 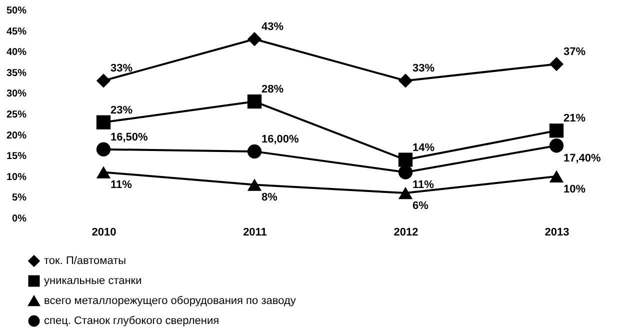 I want to click on y-tick-label: 35%, so click(x=16, y=73).